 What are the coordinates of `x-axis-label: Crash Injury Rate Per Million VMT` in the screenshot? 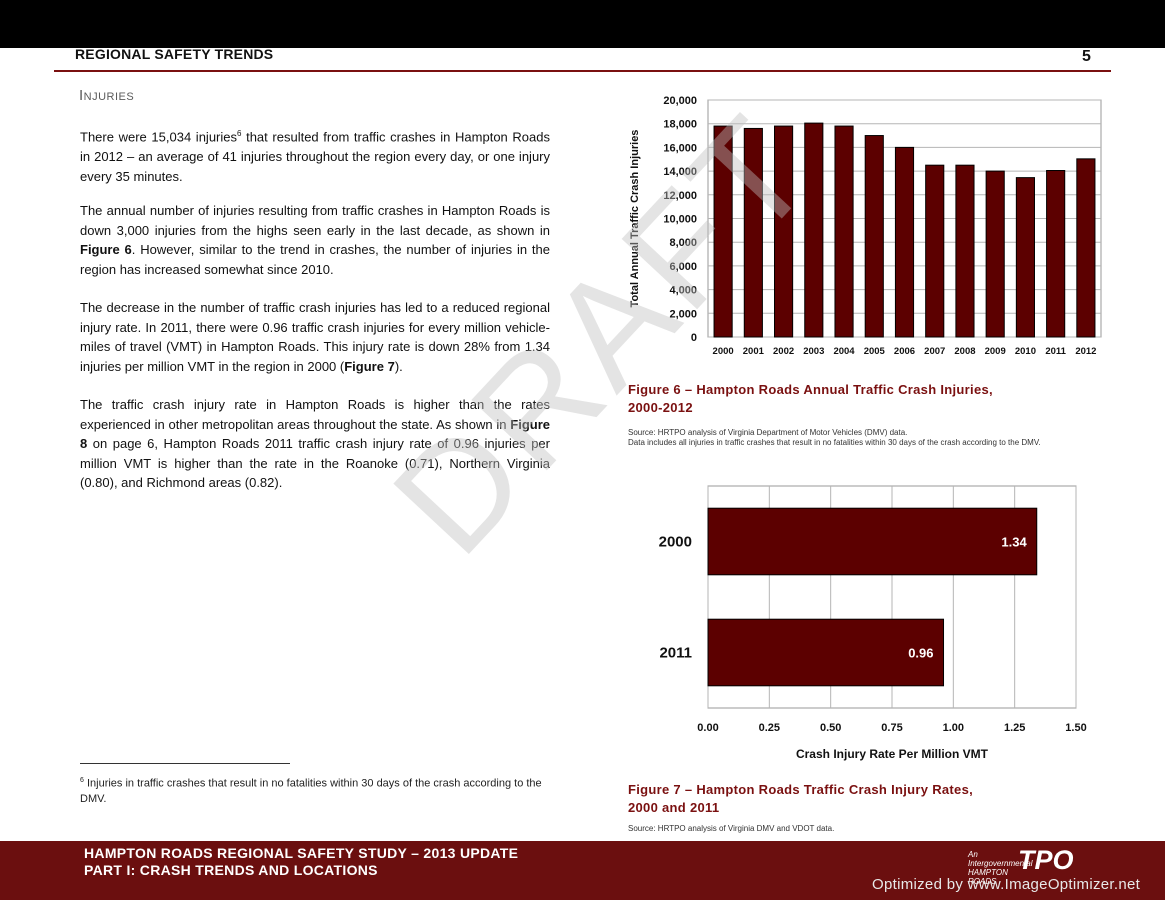 It's located at (892, 754).